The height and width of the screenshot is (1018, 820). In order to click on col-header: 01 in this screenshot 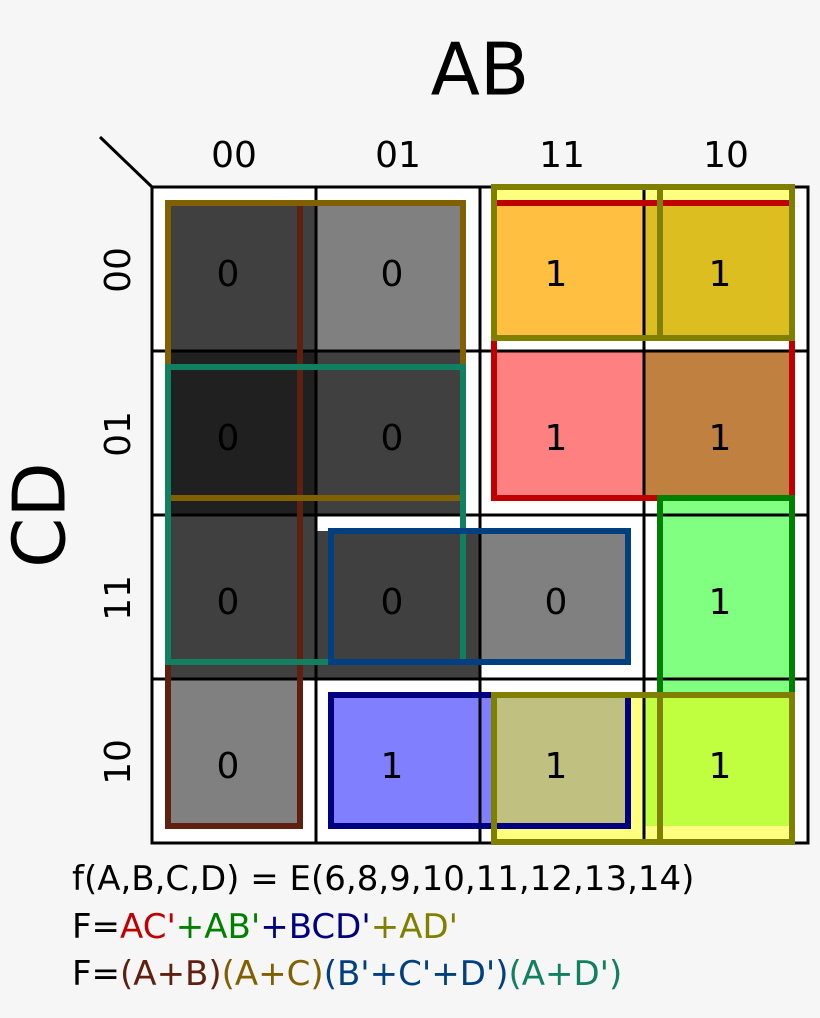, I will do `click(398, 155)`.